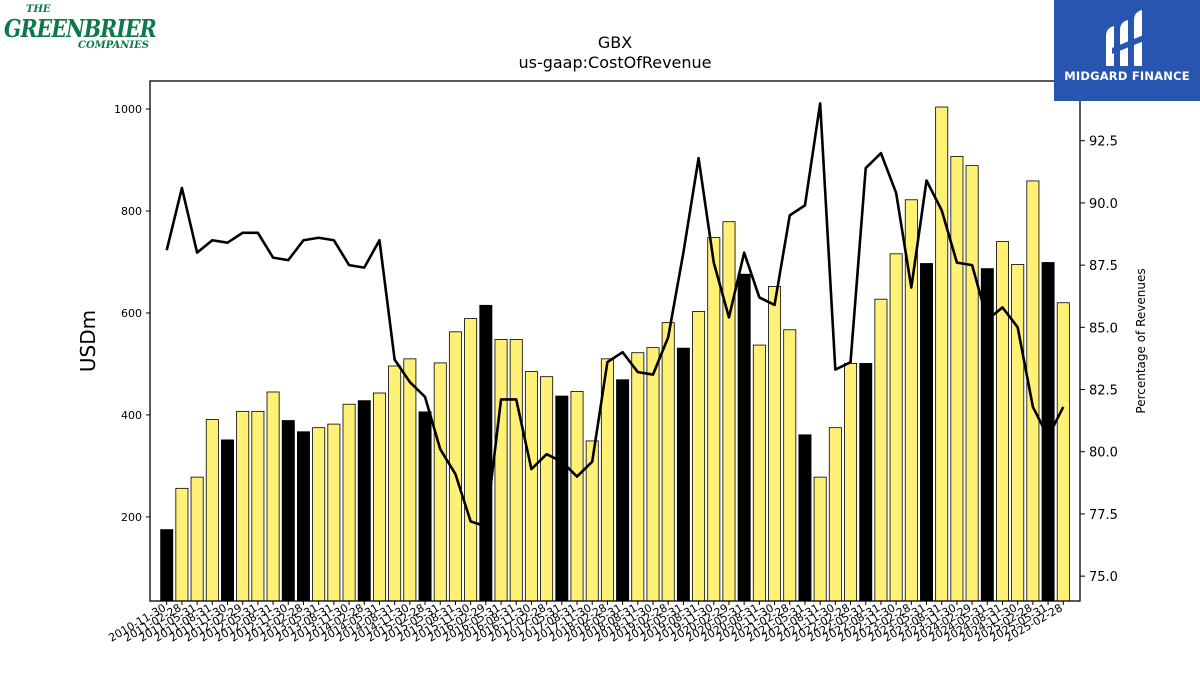  What do you see at coordinates (1103, 204) in the screenshot?
I see `y2-tick-label: 90.0` at bounding box center [1103, 204].